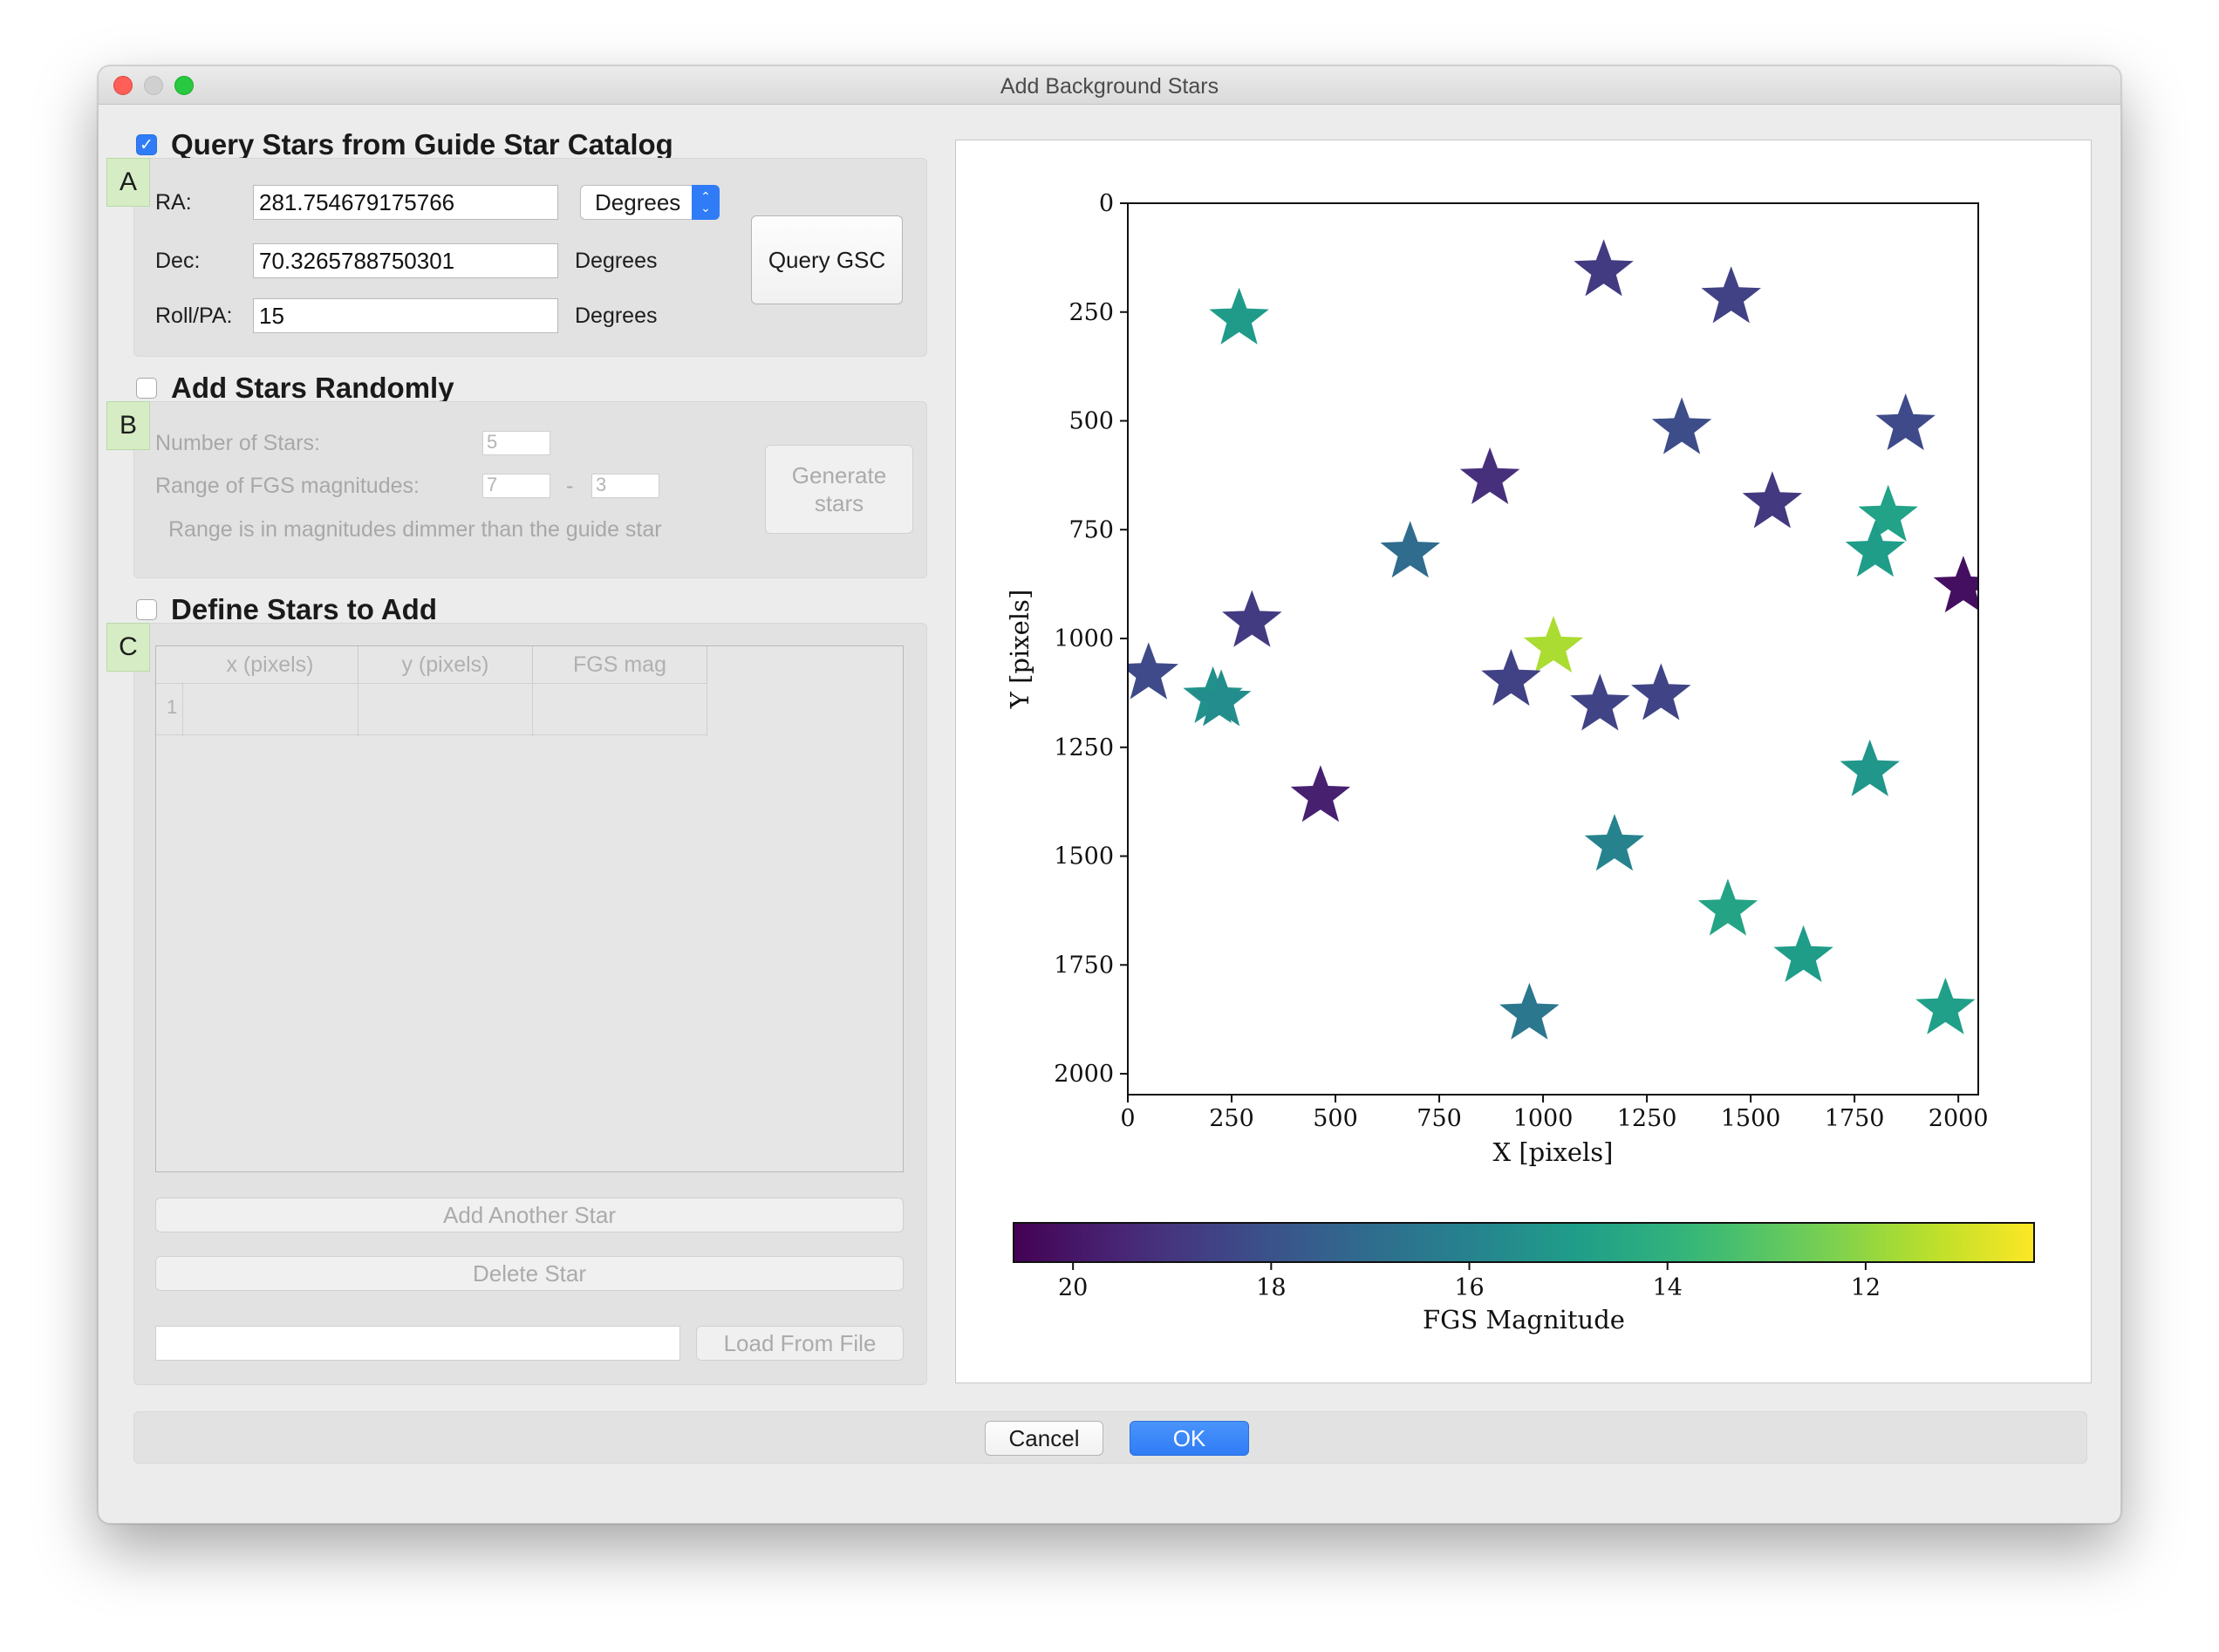 The image size is (2219, 1652). What do you see at coordinates (529, 1274) in the screenshot?
I see `delete-star-button: Delete Star` at bounding box center [529, 1274].